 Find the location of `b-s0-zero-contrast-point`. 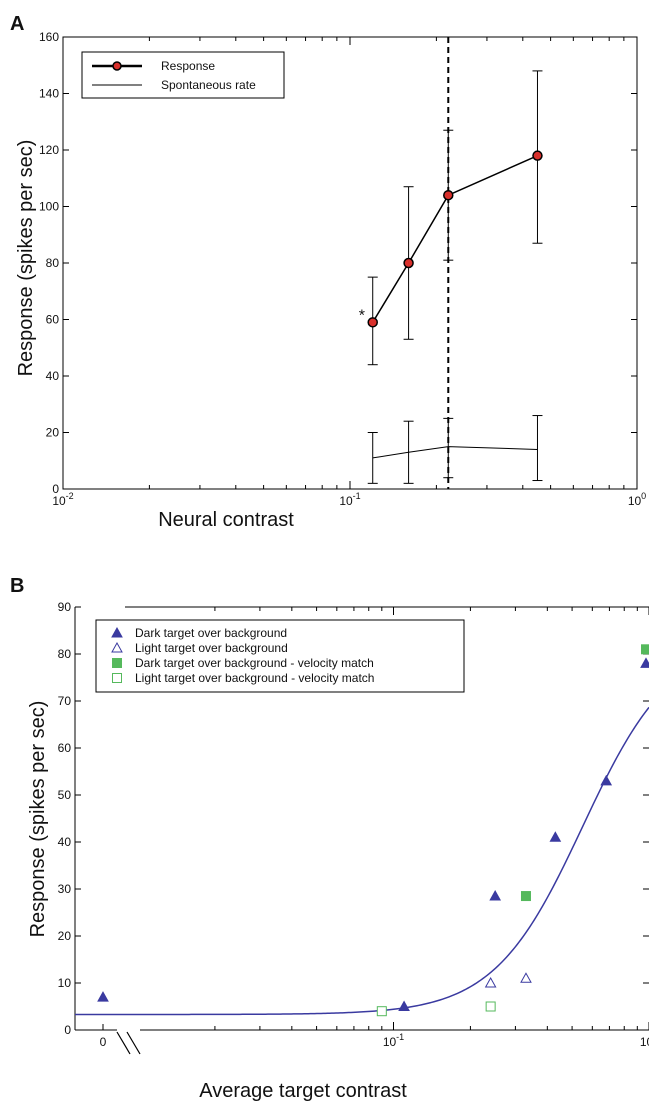

b-s0-zero-contrast-point is located at coordinates (103, 996).